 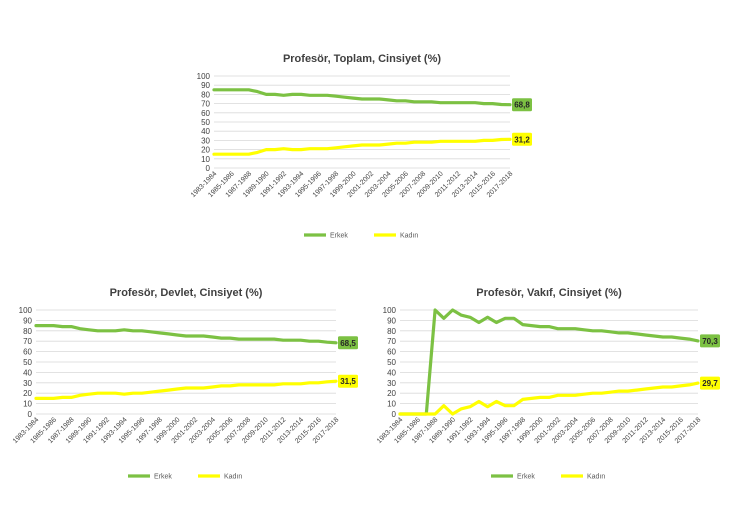 I want to click on end-label-kadin: 31,2, so click(x=522, y=139).